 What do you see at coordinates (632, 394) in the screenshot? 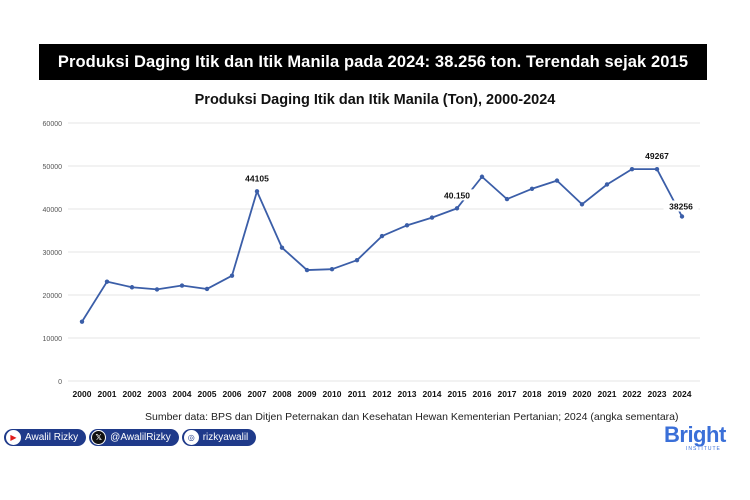
I see `x-tick-label: 2022` at bounding box center [632, 394].